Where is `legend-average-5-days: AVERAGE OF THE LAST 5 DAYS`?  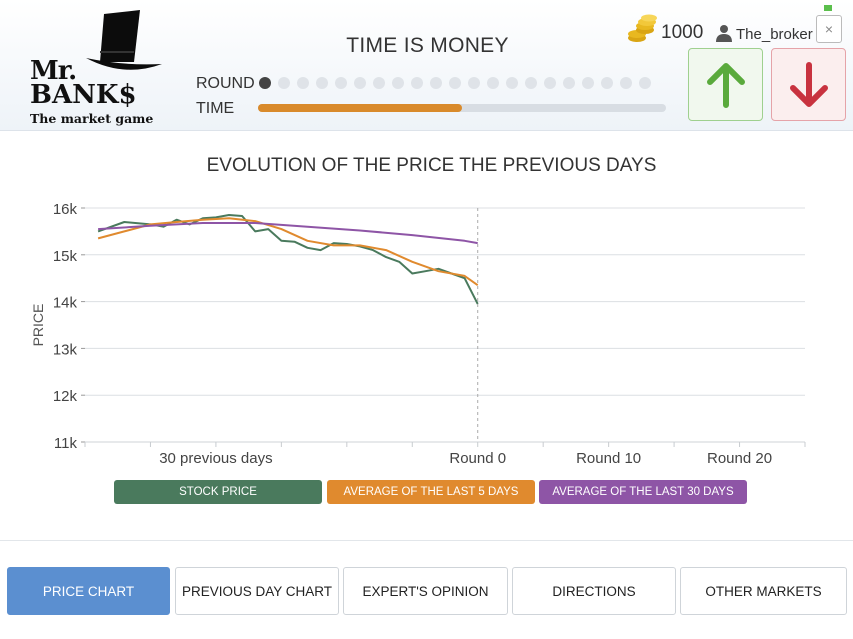
legend-average-5-days: AVERAGE OF THE LAST 5 DAYS is located at coordinates (431, 492).